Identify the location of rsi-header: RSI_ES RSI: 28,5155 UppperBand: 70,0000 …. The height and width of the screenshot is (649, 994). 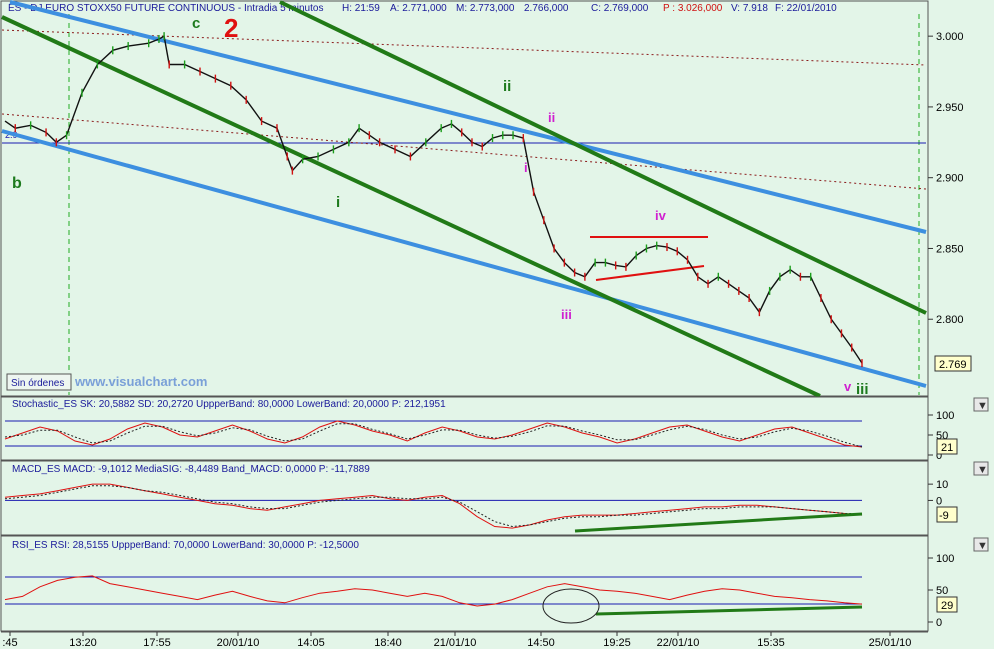
(185, 545).